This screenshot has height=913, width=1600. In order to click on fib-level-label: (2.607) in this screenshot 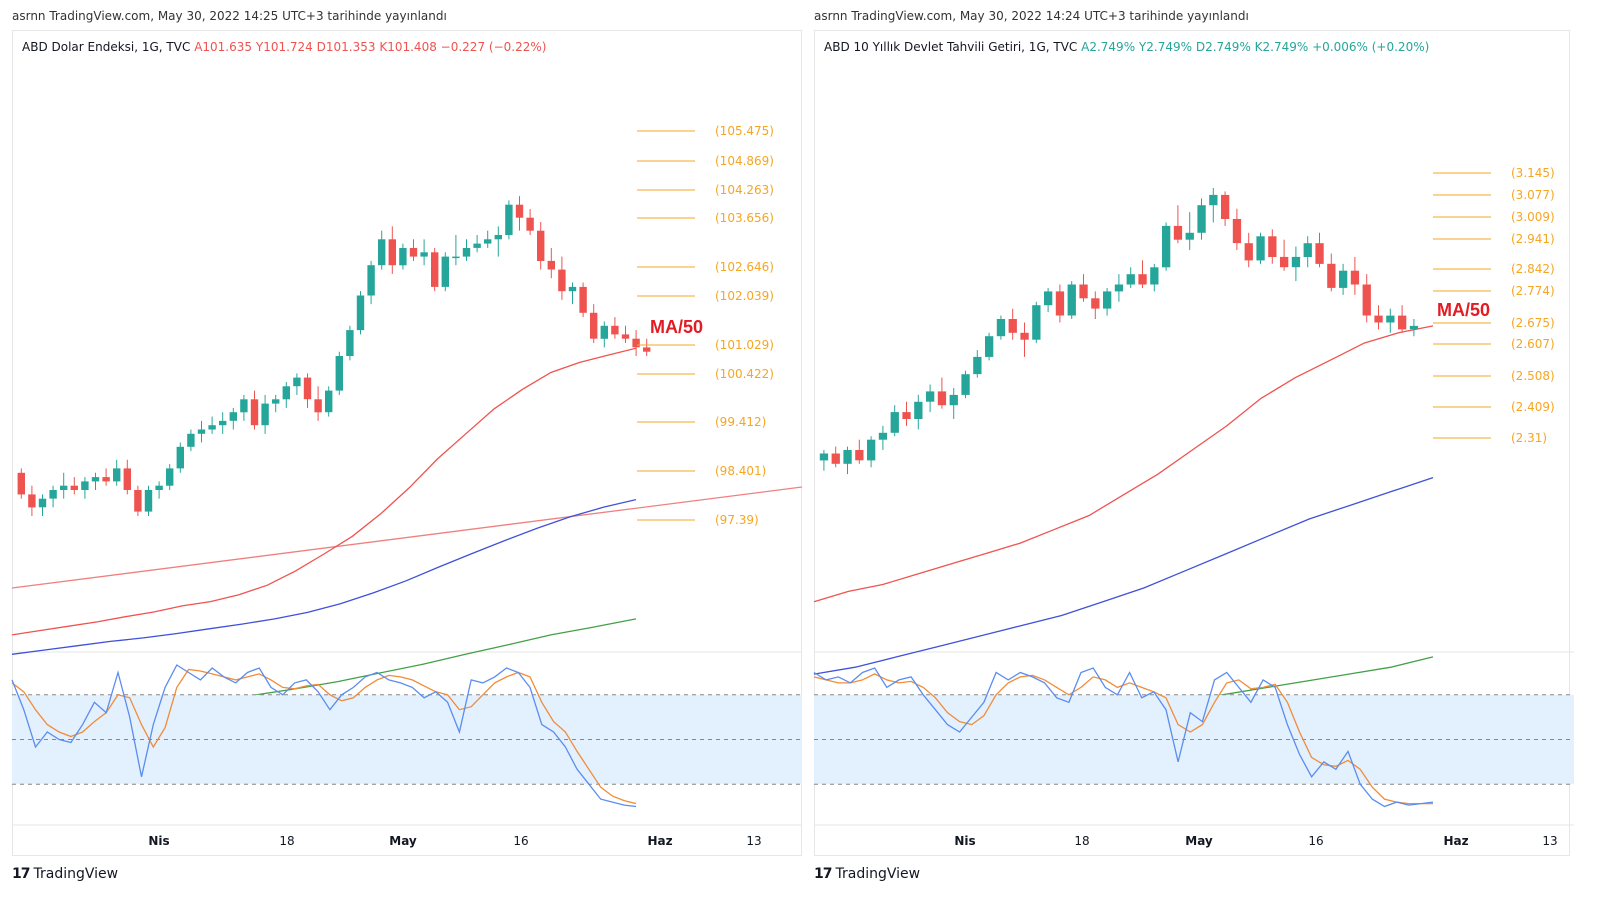, I will do `click(1533, 344)`.